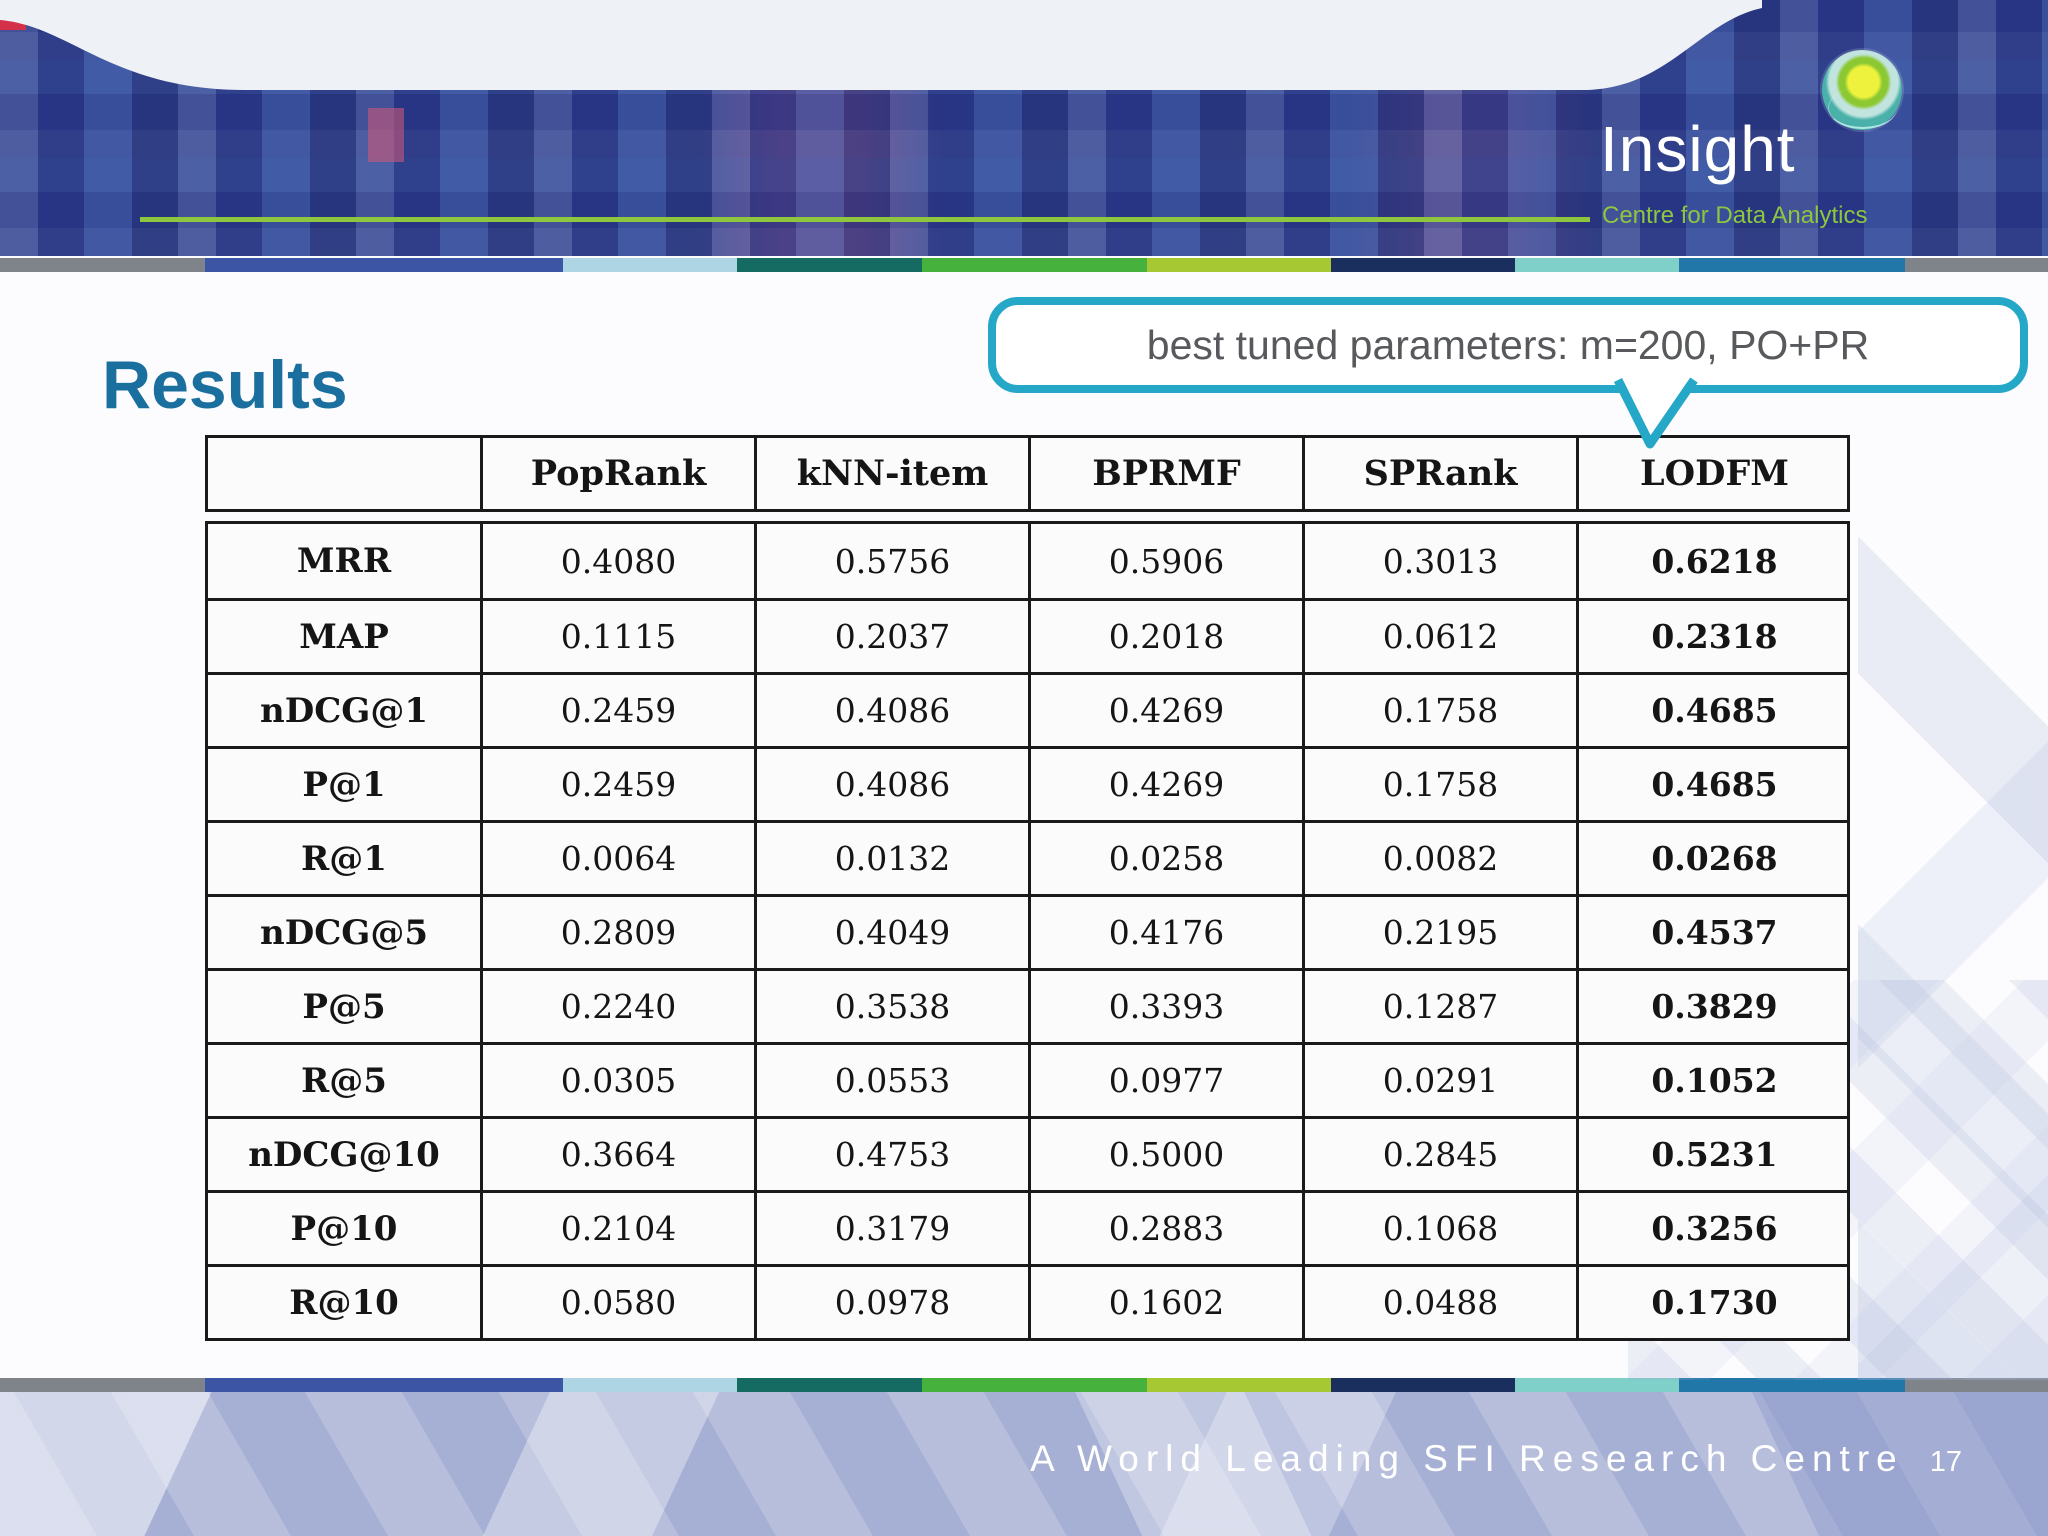  Describe the element at coordinates (891, 636) in the screenshot. I see `metric-value: 0.2037` at that location.